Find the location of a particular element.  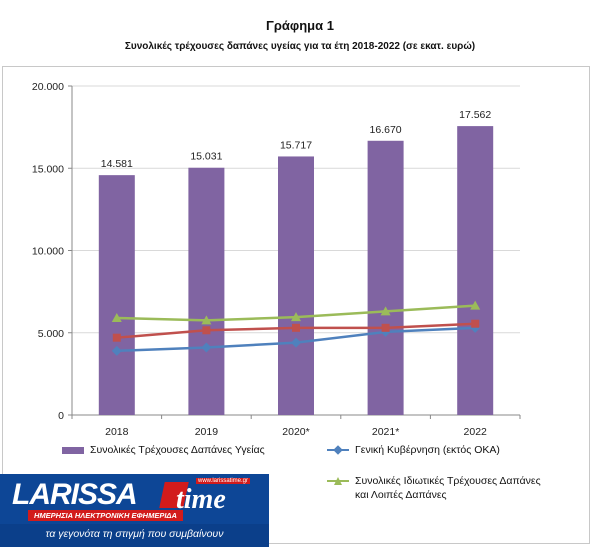

legend-item-bars: Συνολικές Τρέχουσες Δαπάνες Υγείας is located at coordinates (163, 450).